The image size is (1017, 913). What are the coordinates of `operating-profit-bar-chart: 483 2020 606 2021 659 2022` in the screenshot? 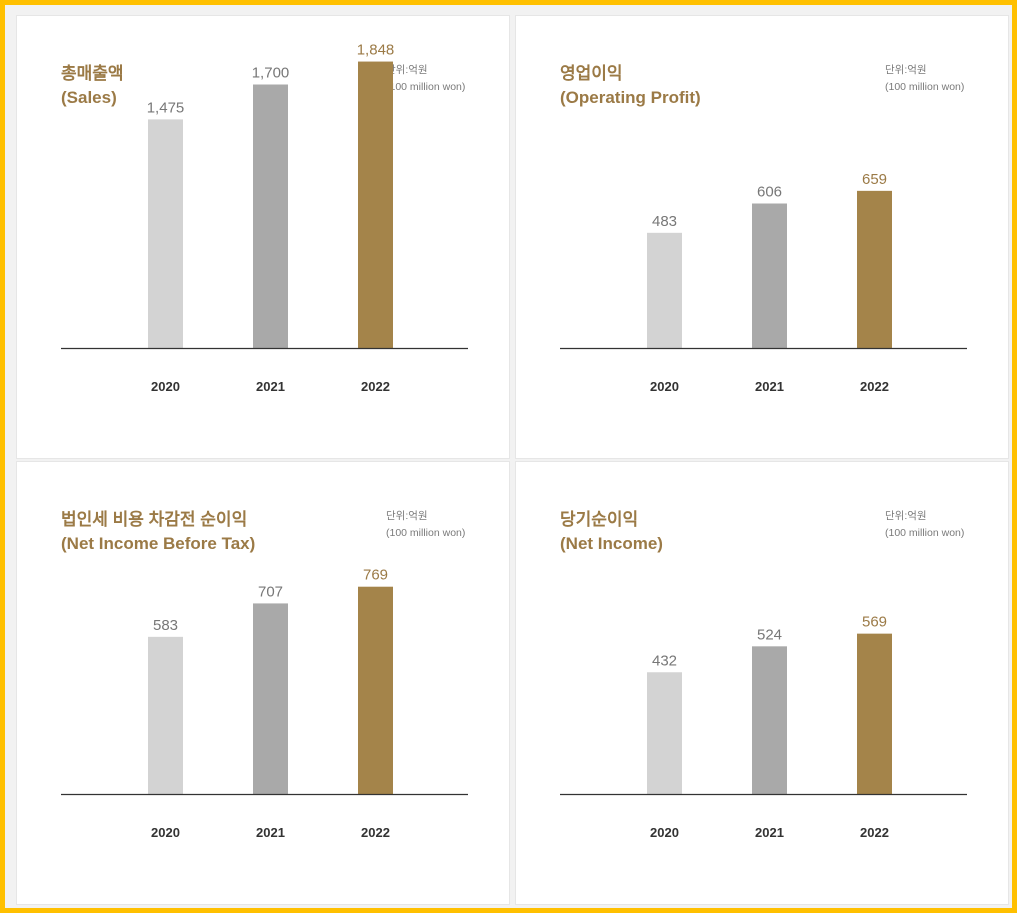 It's located at (763, 282).